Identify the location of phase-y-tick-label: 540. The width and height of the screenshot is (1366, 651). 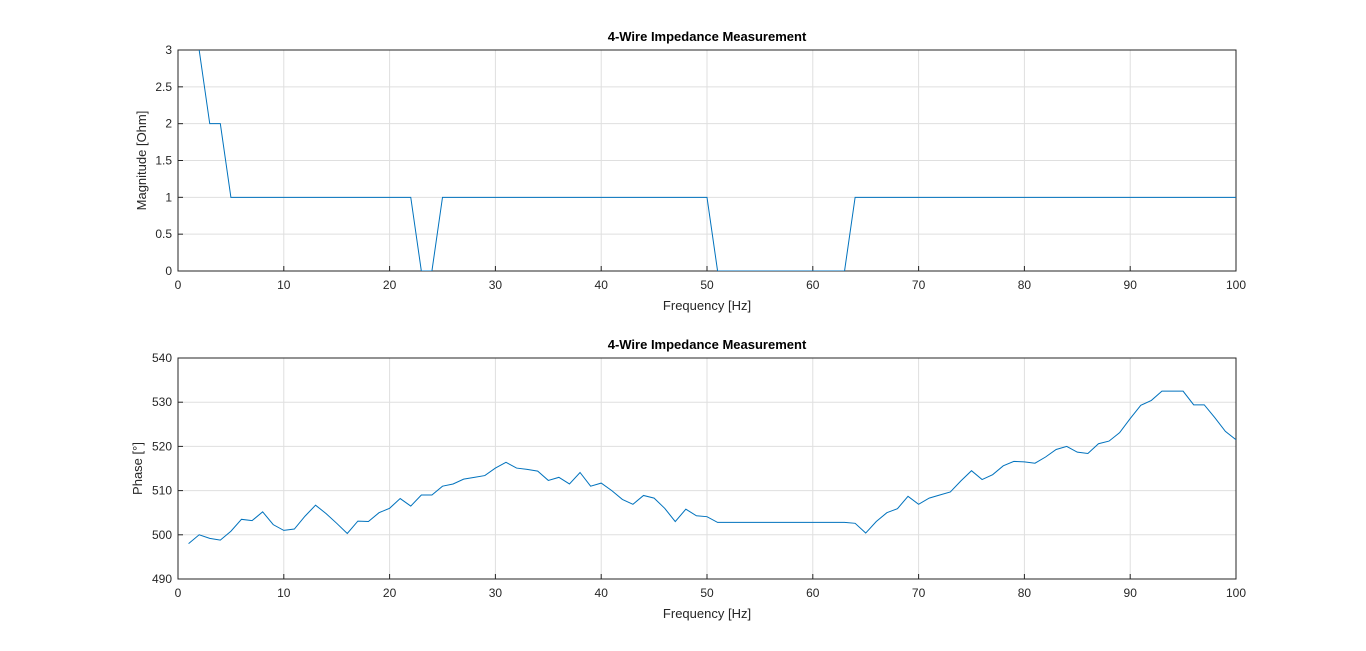
(162, 358).